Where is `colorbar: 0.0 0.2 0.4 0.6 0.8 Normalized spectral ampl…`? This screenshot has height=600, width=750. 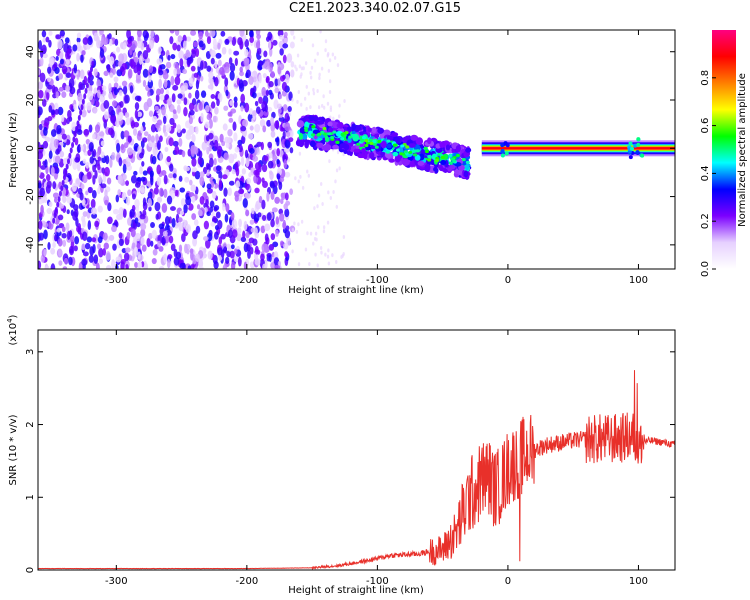
colorbar: 0.0 0.2 0.4 0.6 0.8 Normalized spectral ampl… is located at coordinates (724, 153).